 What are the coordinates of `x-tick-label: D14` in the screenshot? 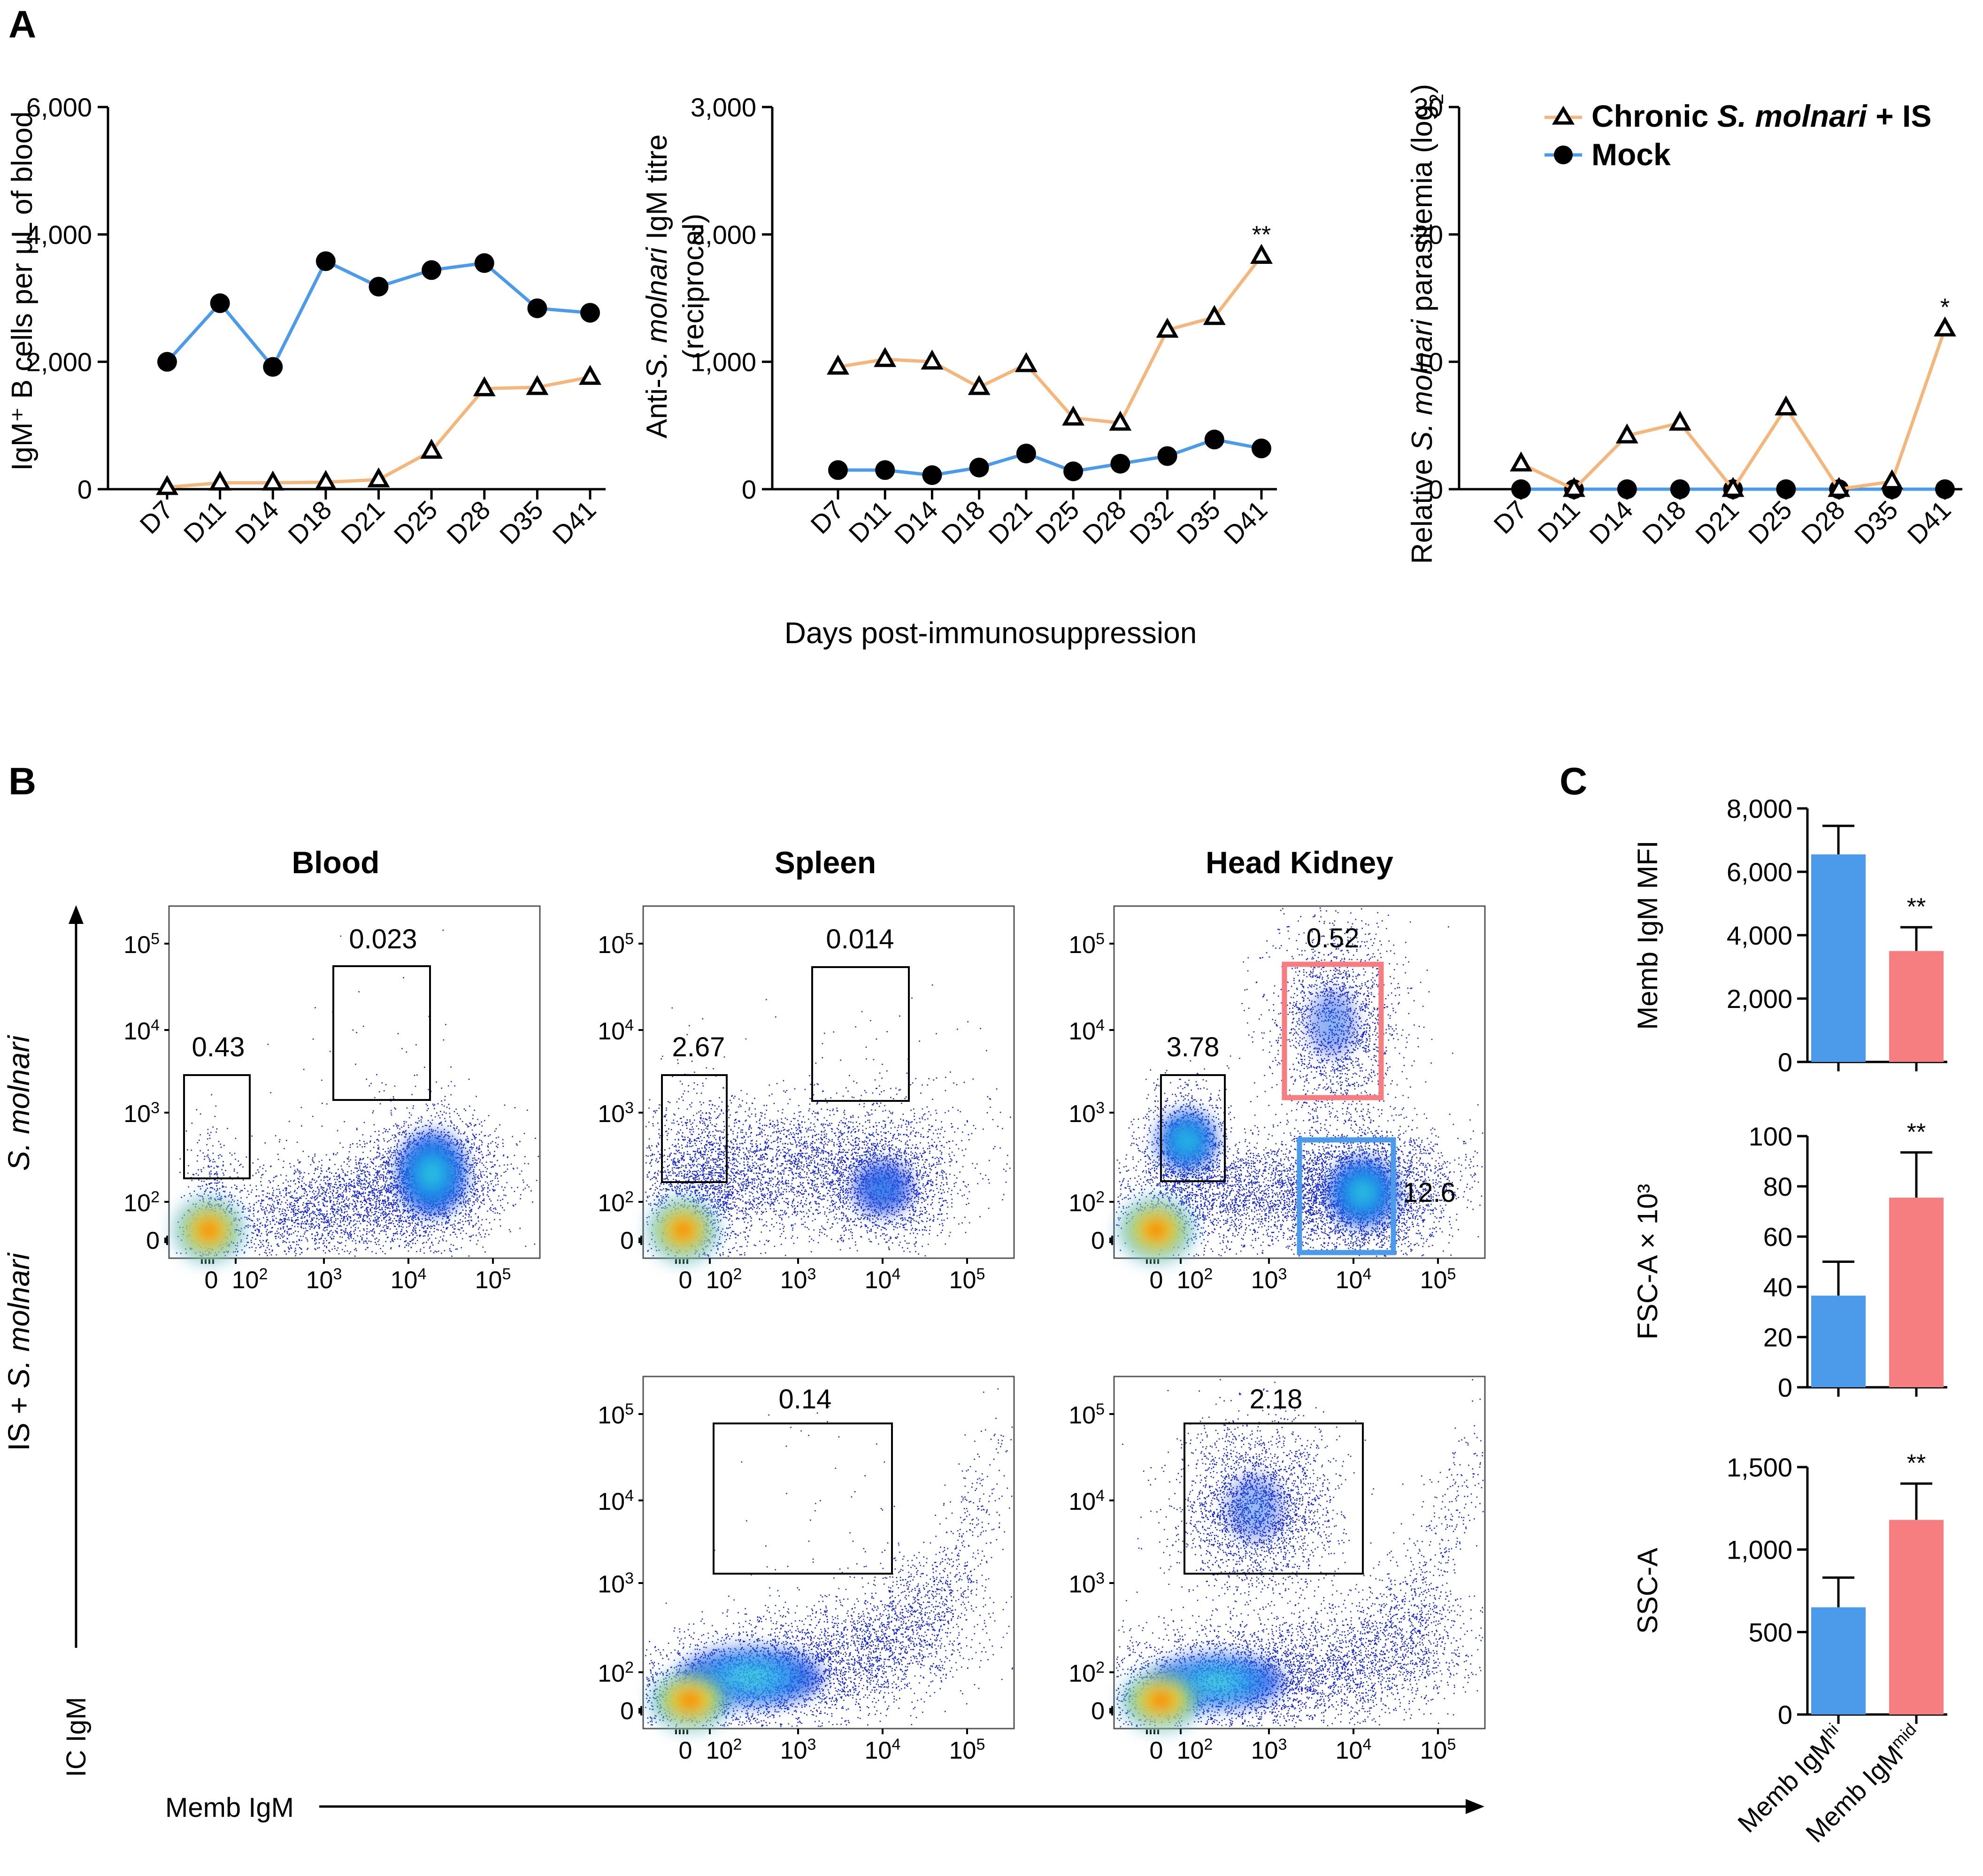 It's located at (1610, 522).